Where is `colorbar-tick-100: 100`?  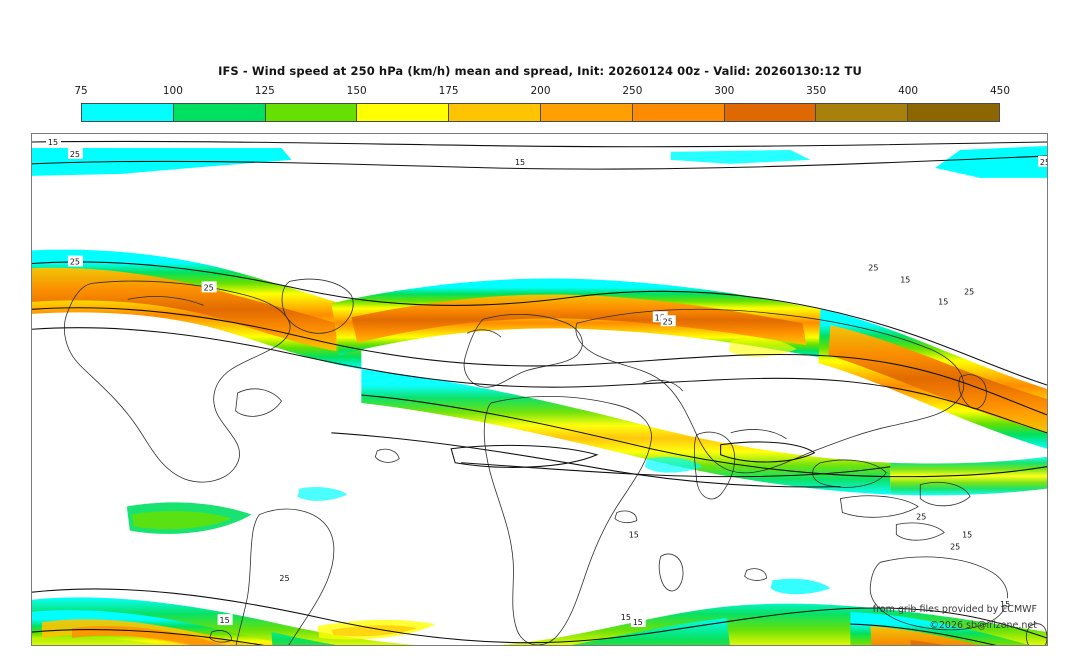
colorbar-tick-100: 100 is located at coordinates (172, 91).